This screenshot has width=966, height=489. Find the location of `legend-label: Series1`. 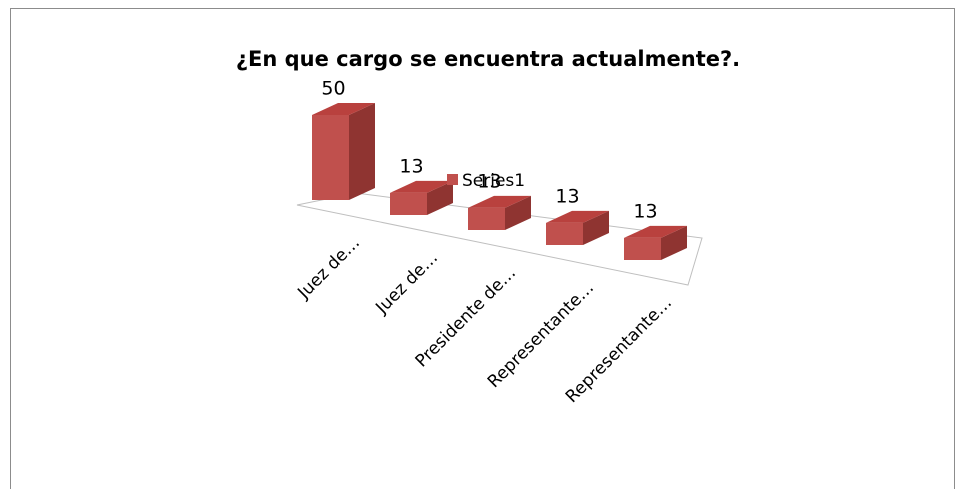

legend-label: Series1 is located at coordinates (493, 181).